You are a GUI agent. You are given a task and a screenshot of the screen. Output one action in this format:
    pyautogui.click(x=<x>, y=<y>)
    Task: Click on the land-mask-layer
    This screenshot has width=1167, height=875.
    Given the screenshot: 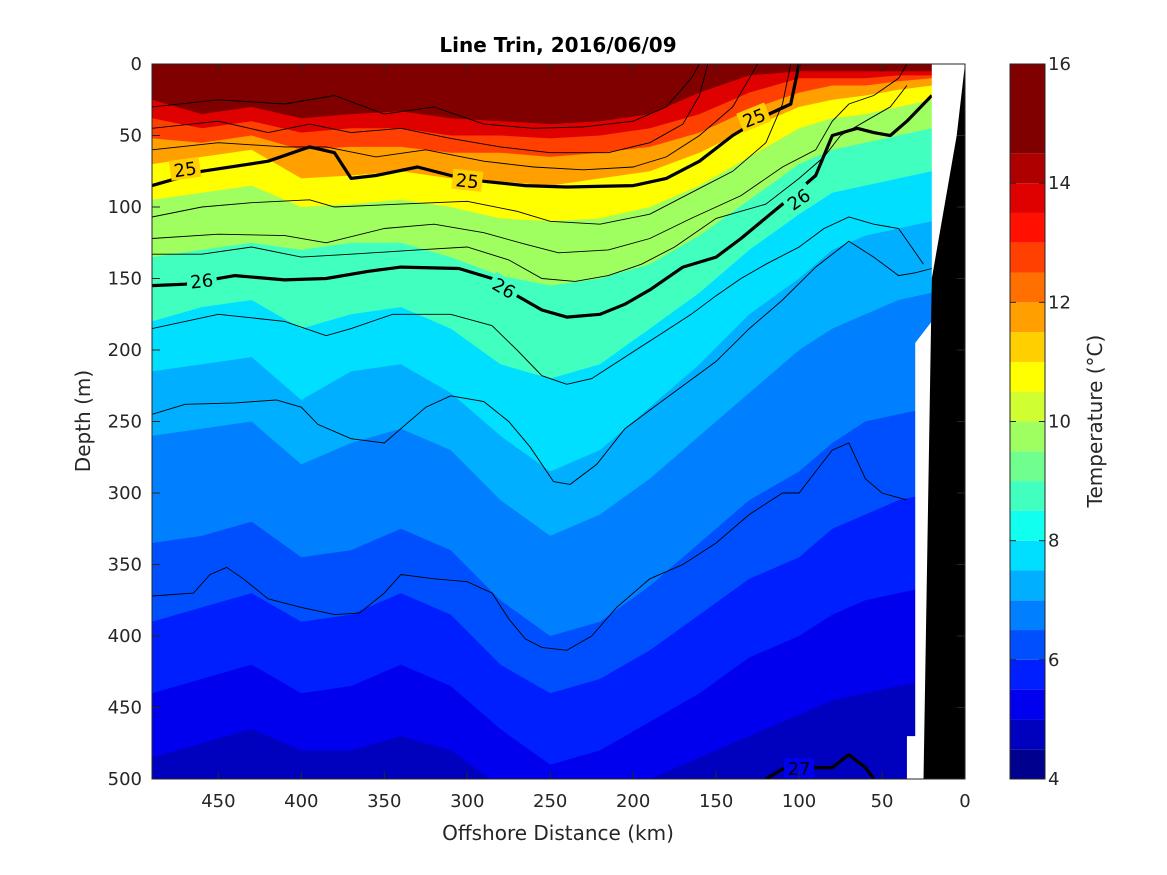 What is the action you would take?
    pyautogui.click(x=935, y=421)
    